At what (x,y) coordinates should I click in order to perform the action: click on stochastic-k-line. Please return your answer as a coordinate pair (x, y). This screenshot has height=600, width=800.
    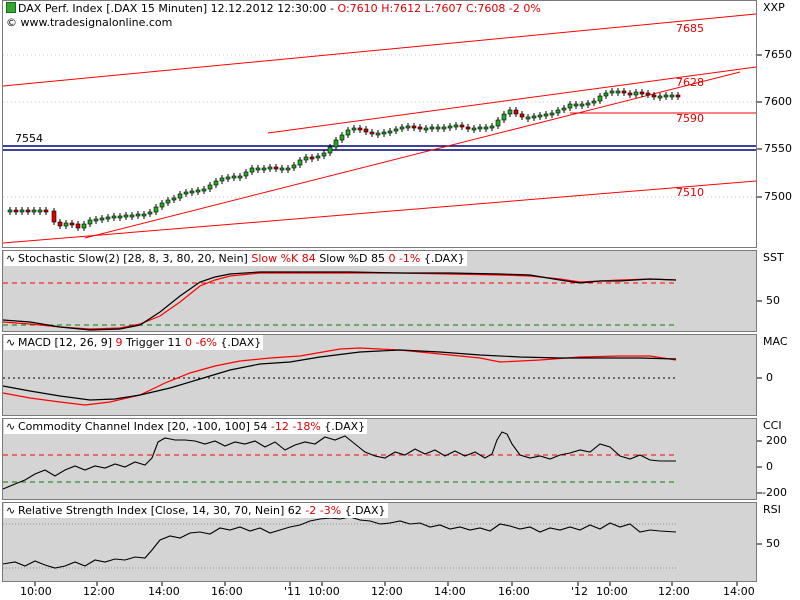
    Looking at the image, I should click on (339, 301).